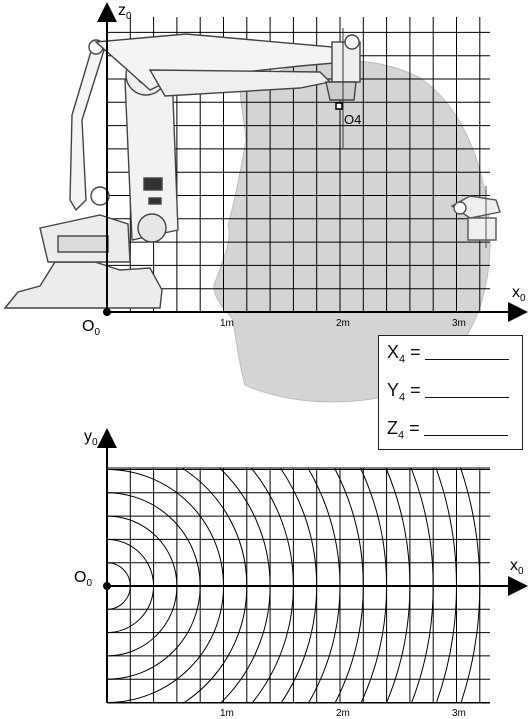 Image resolution: width=530 pixels, height=719 pixels. I want to click on bottom-tick-1m: 1m, so click(227, 713).